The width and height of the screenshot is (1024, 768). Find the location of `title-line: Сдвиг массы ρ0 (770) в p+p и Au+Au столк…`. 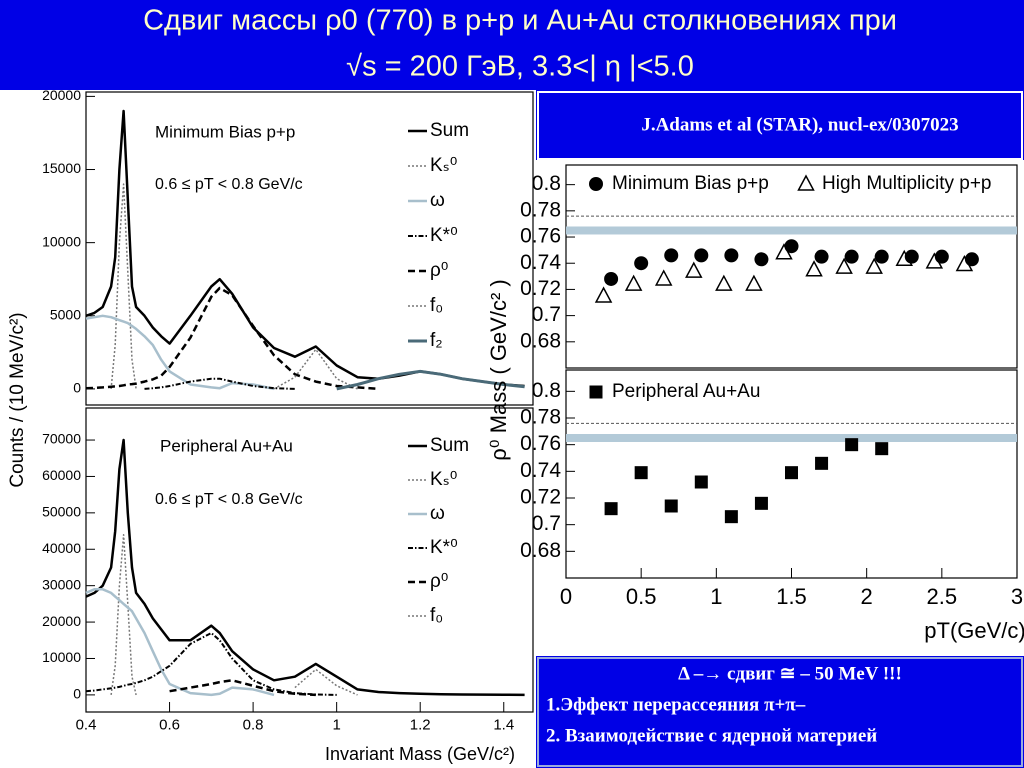

title-line: Сдвиг массы ρ0 (770) в p+p и Au+Au столк… is located at coordinates (520, 21).